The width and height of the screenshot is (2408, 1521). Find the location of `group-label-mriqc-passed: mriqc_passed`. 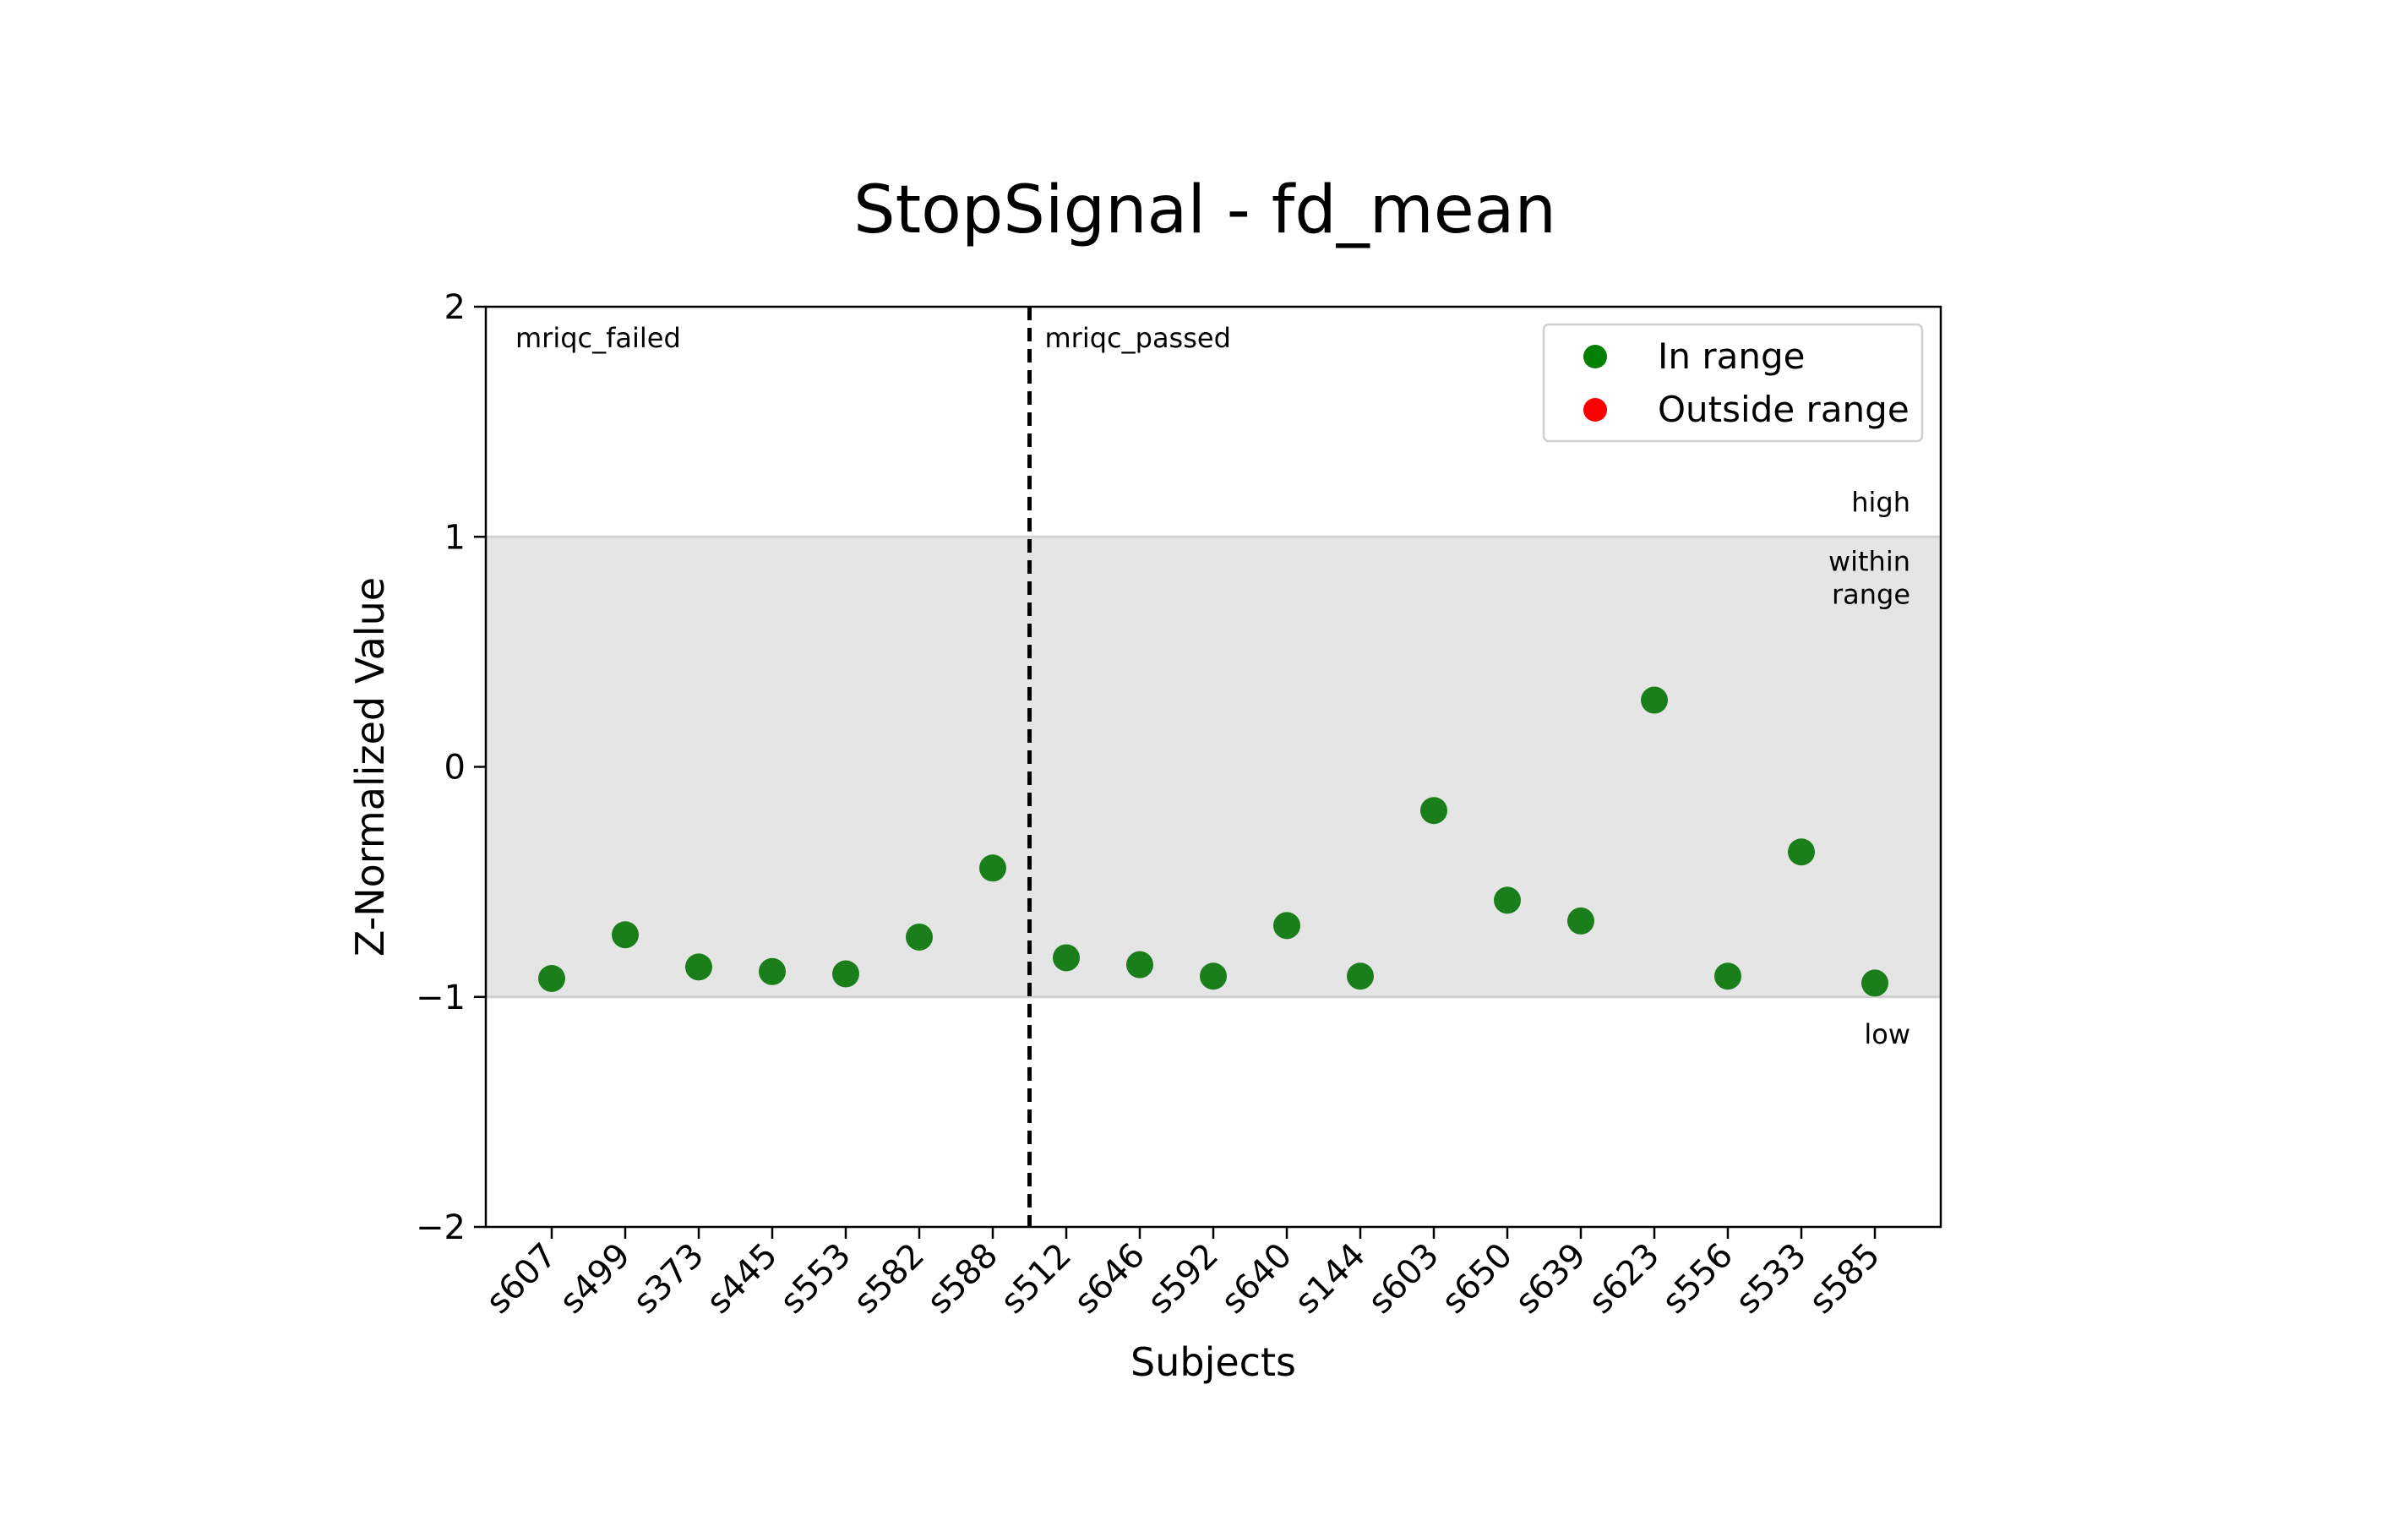

group-label-mriqc-passed: mriqc_passed is located at coordinates (1138, 338).